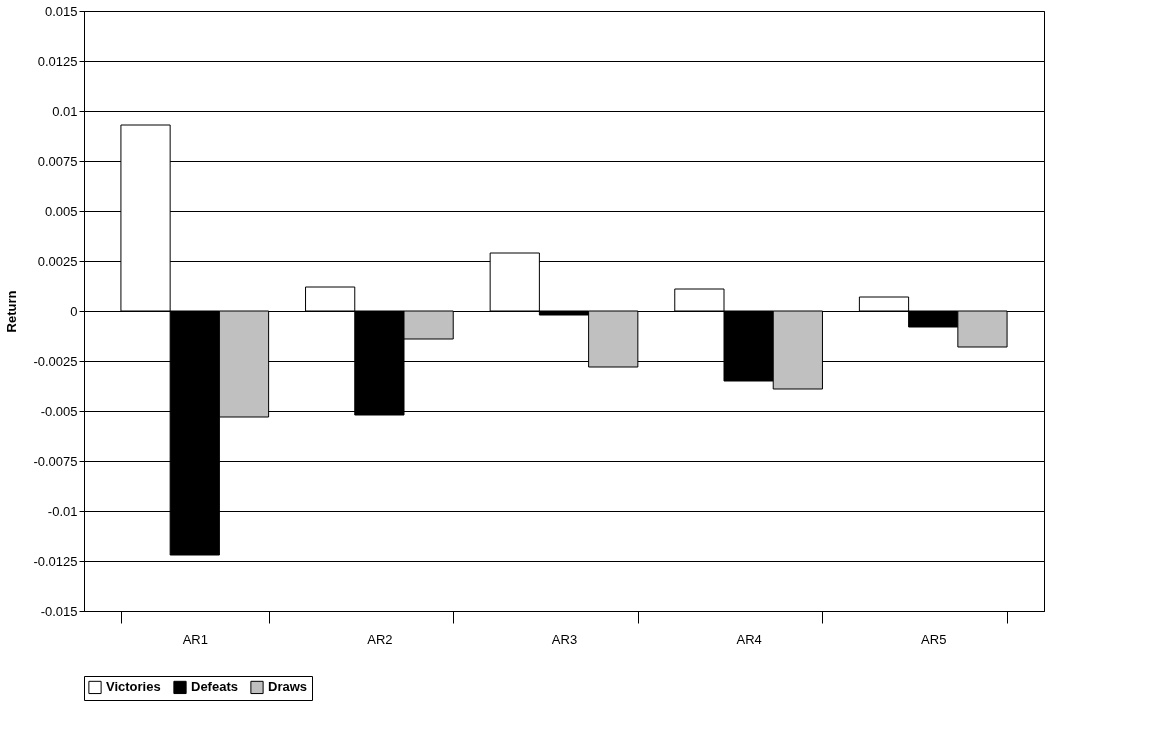  Describe the element at coordinates (61, 11) in the screenshot. I see `y-tick-label: 0.015` at that location.